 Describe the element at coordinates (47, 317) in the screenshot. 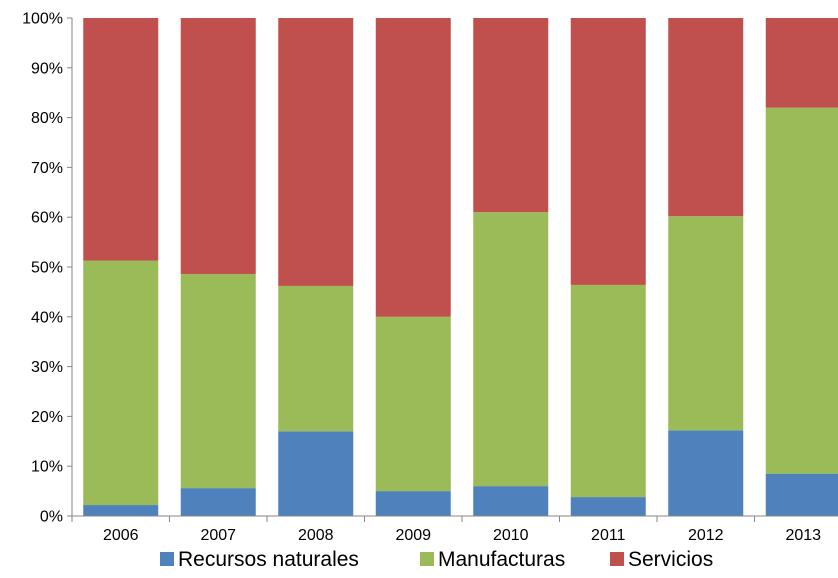

I see `y-tick-label: 40%` at that location.